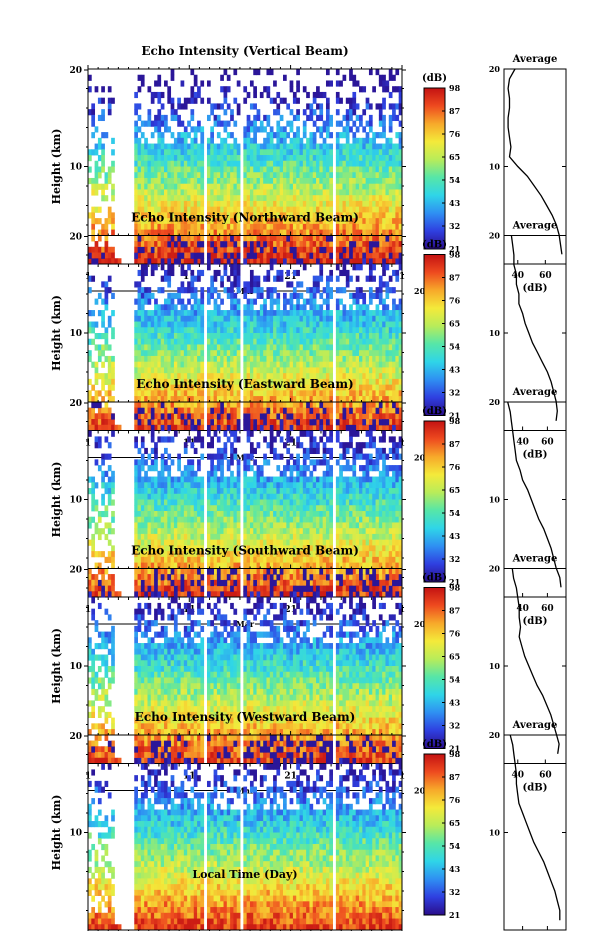 This screenshot has height=931, width=616. What do you see at coordinates (454, 249) in the screenshot?
I see `colorbar-tick-label: 21` at bounding box center [454, 249].